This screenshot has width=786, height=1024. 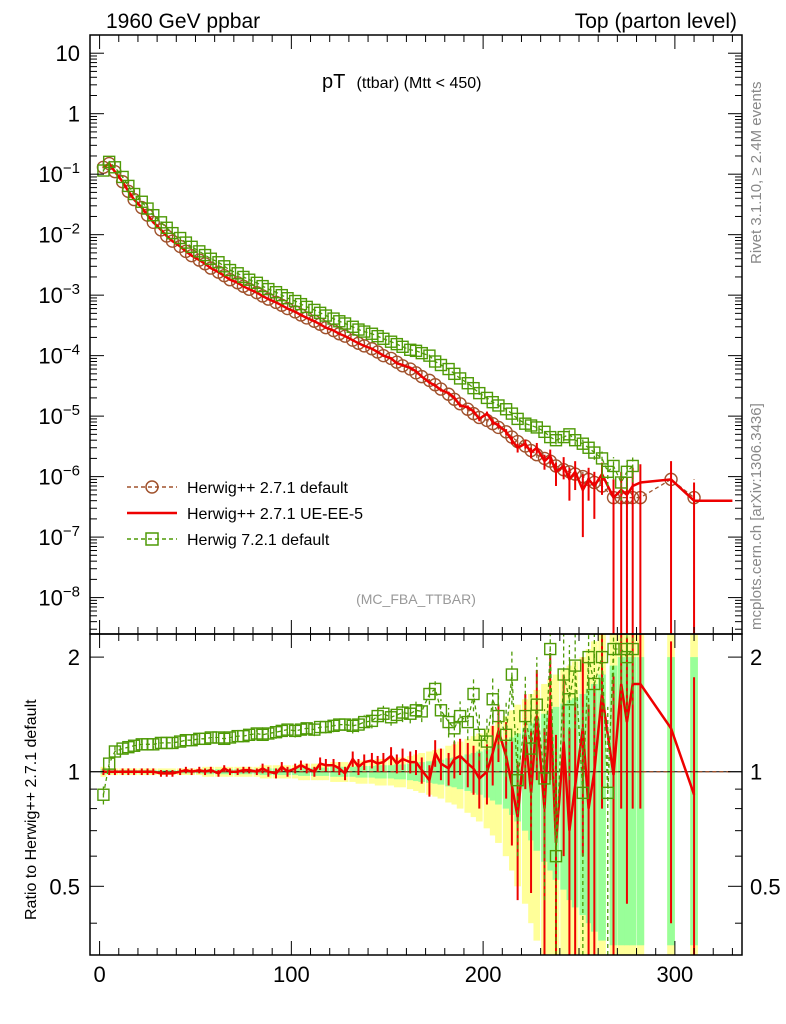 What do you see at coordinates (68, 53) in the screenshot?
I see `y-tick-label: 10` at bounding box center [68, 53].